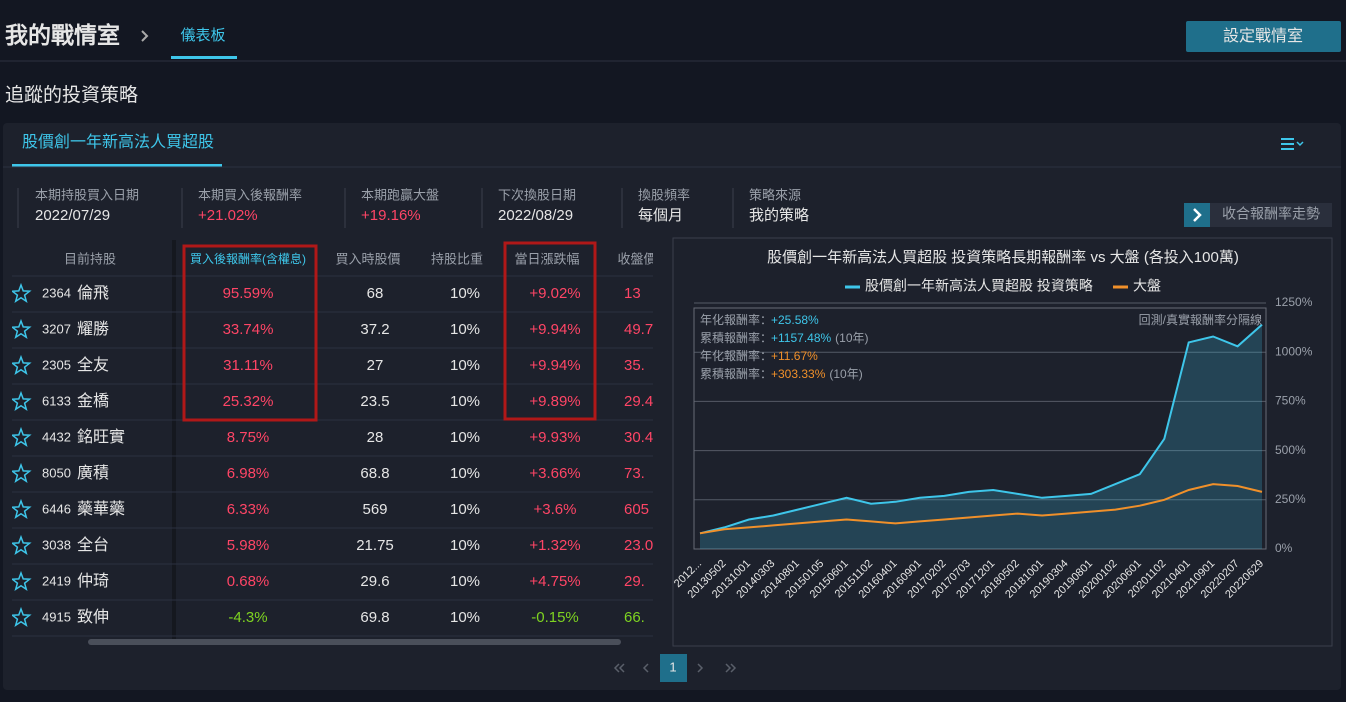 The image size is (1346, 702). I want to click on column-header: 收盤價, so click(636, 258).